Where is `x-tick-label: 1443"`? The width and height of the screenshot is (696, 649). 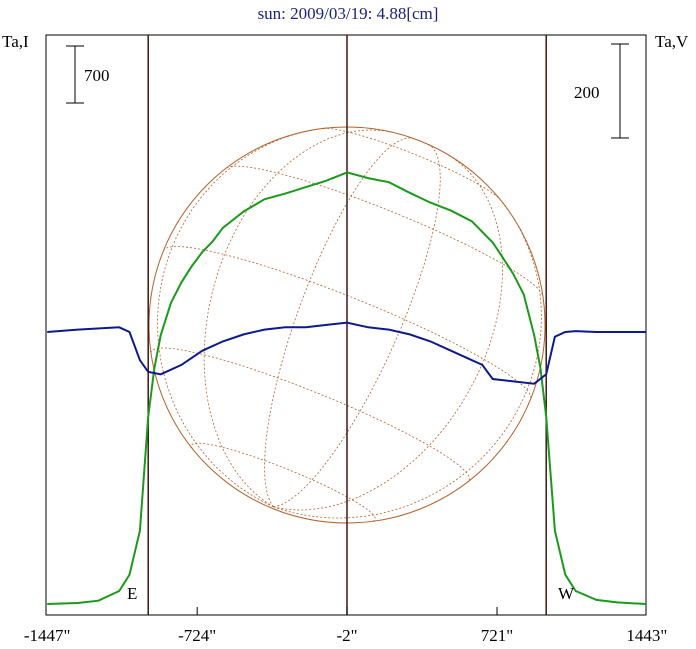
x-tick-label: 1443" is located at coordinates (646, 635).